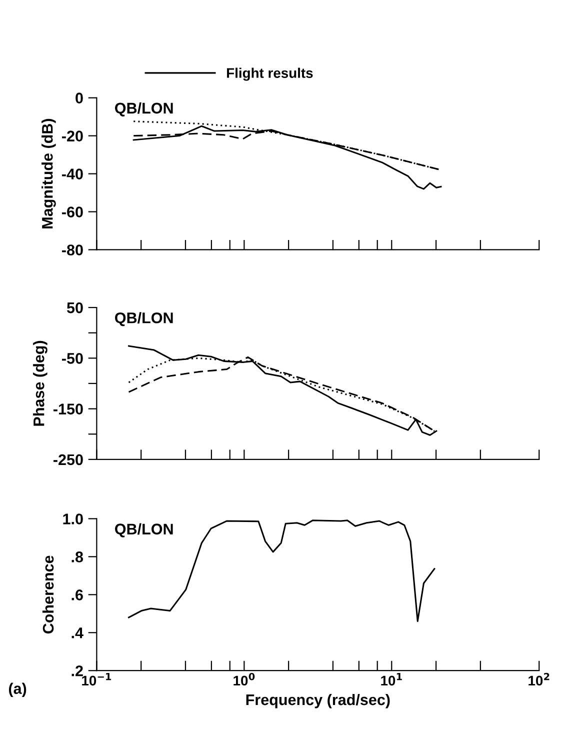 The width and height of the screenshot is (586, 741). What do you see at coordinates (49, 173) in the screenshot?
I see `y-axis-title: Magnitude (dB)` at bounding box center [49, 173].